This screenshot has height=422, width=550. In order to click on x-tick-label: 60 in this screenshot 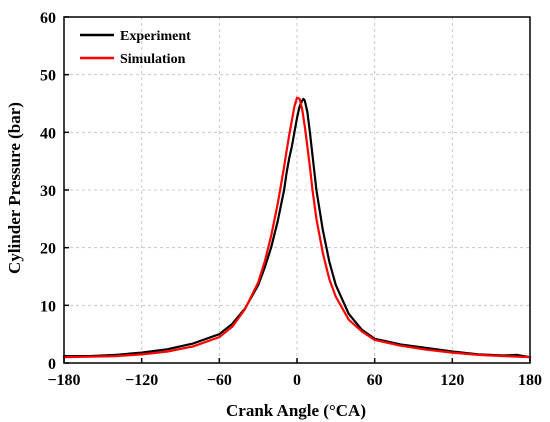, I will do `click(375, 380)`.